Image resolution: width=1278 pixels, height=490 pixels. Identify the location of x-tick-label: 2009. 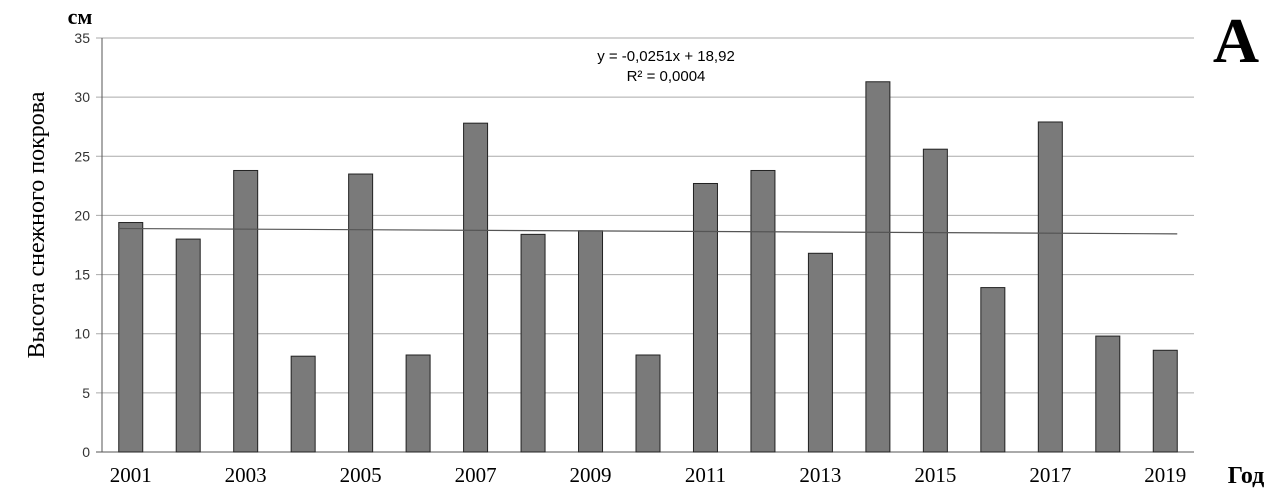
(591, 475).